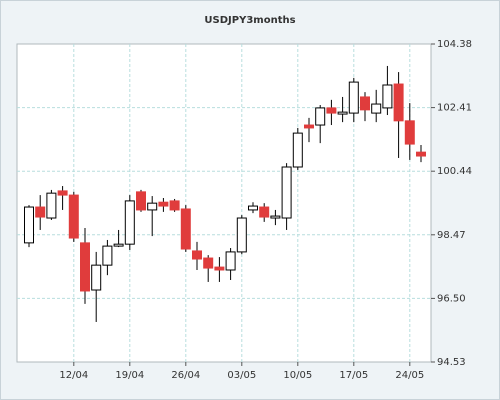 This screenshot has height=400, width=500. I want to click on x-tick-label: 17/05, so click(353, 375).